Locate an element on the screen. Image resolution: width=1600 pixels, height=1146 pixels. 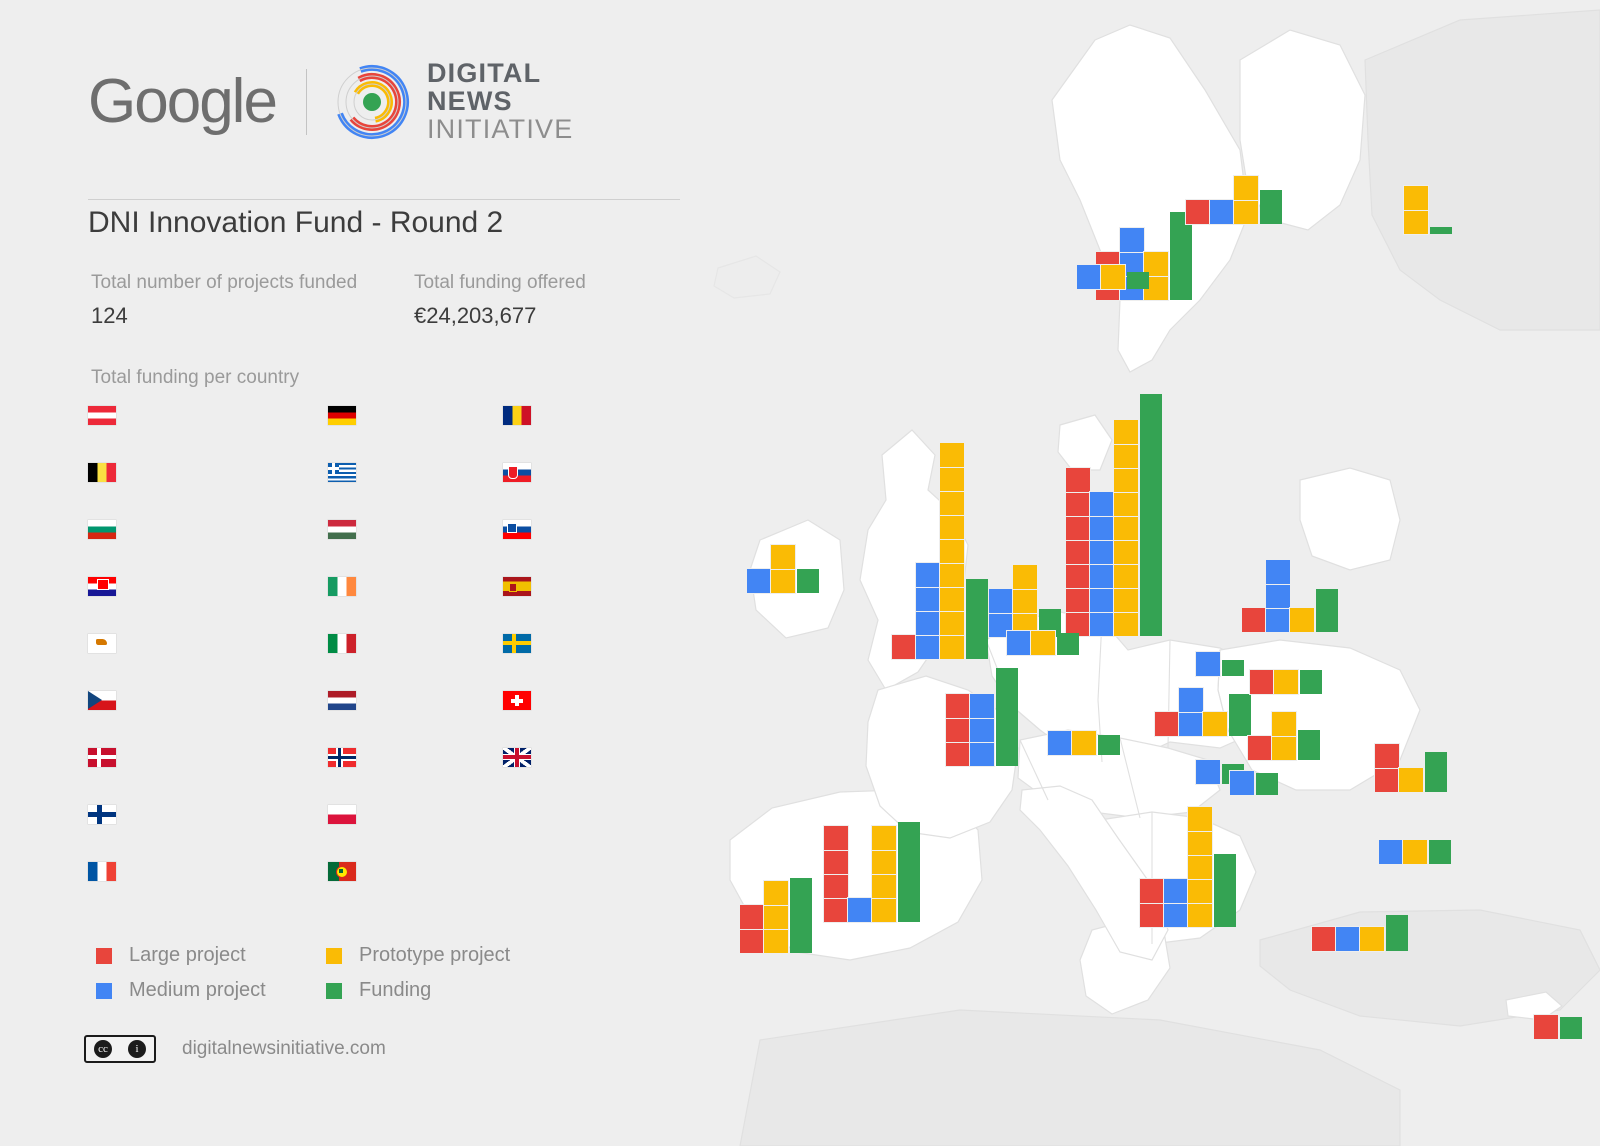
map-marker-italy is located at coordinates (1189, 867).